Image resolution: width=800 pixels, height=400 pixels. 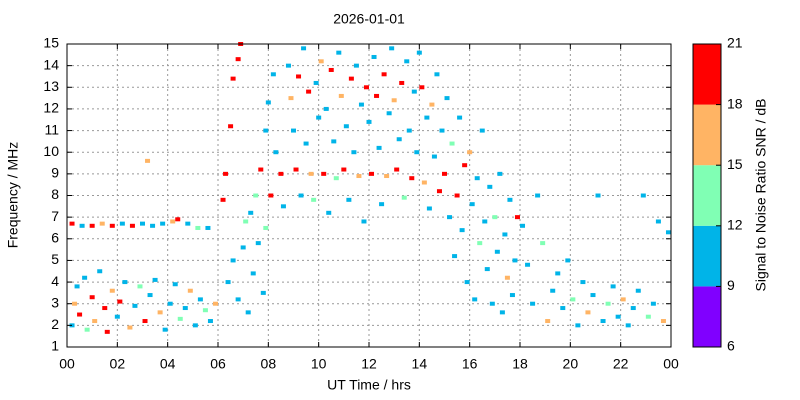 I want to click on x-tick-label: 06, so click(x=218, y=364).